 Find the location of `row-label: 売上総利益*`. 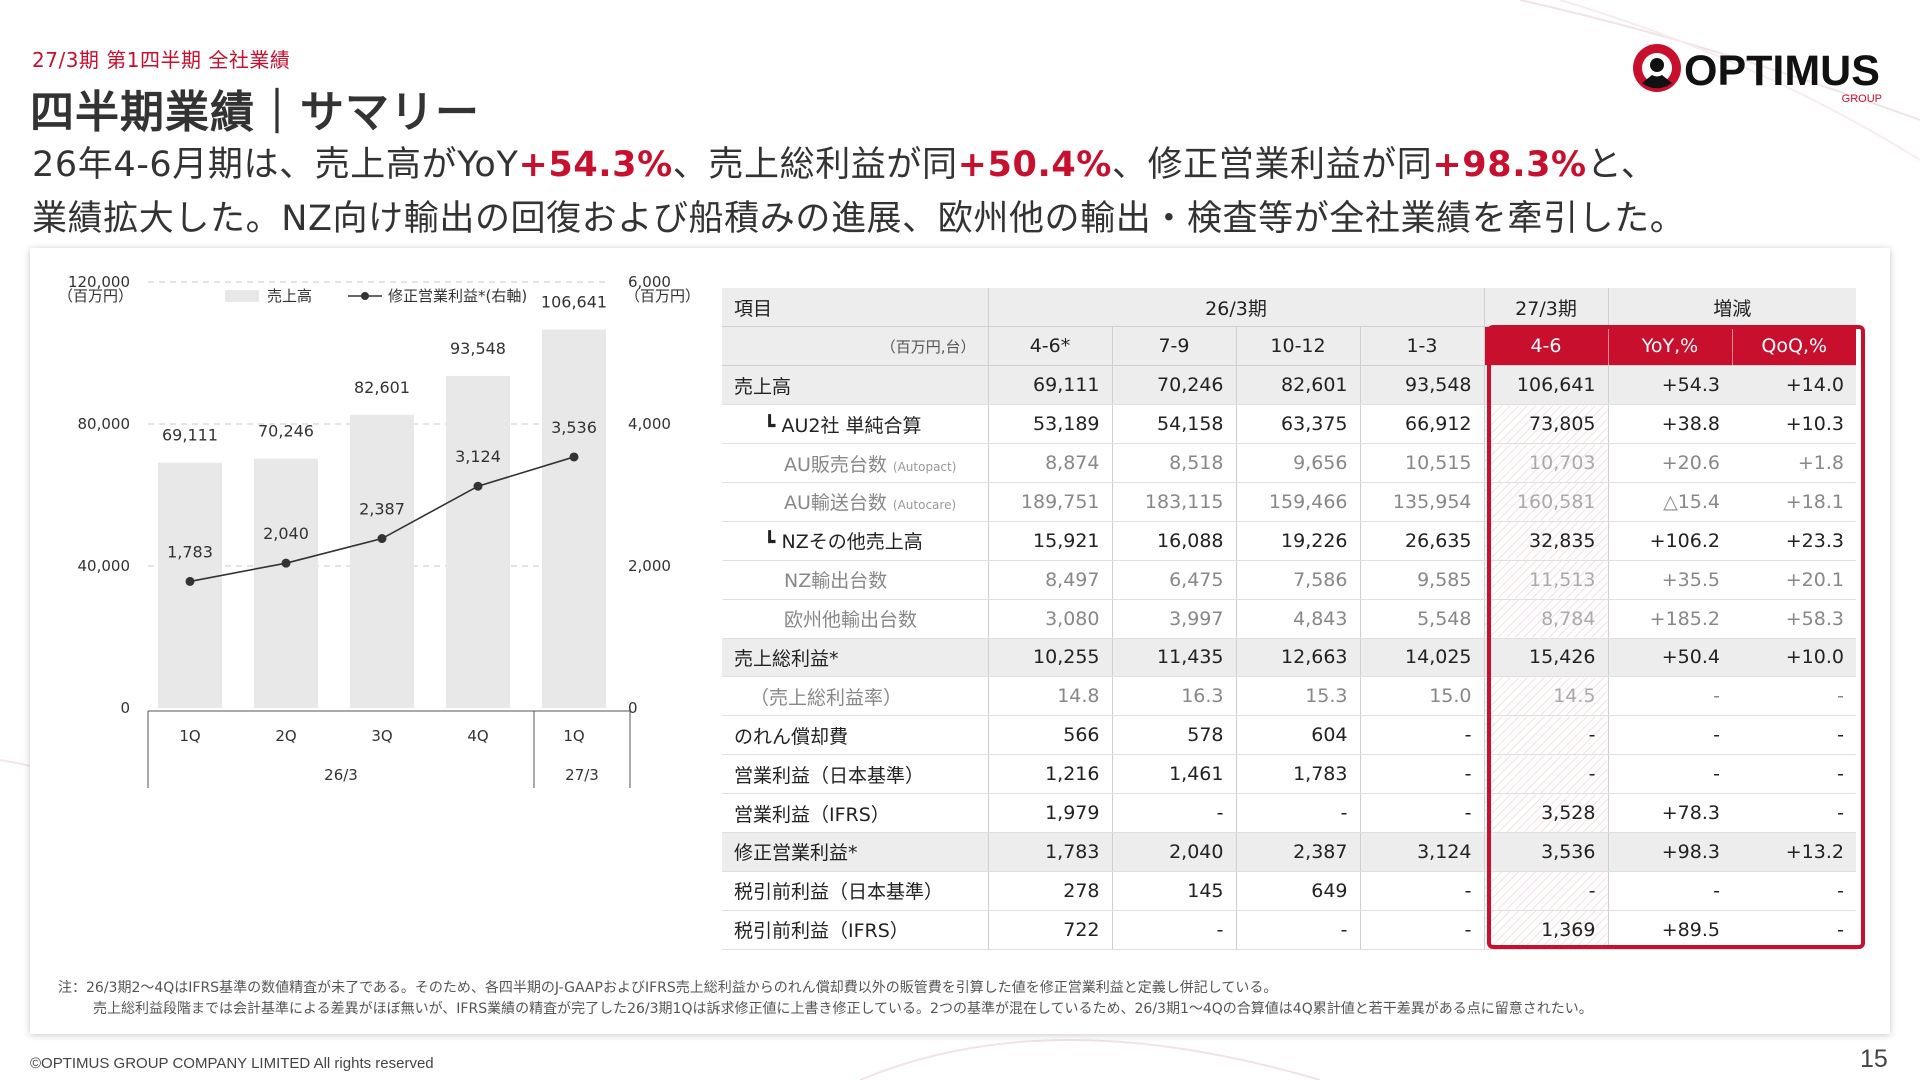

row-label: 売上総利益* is located at coordinates (855, 658).